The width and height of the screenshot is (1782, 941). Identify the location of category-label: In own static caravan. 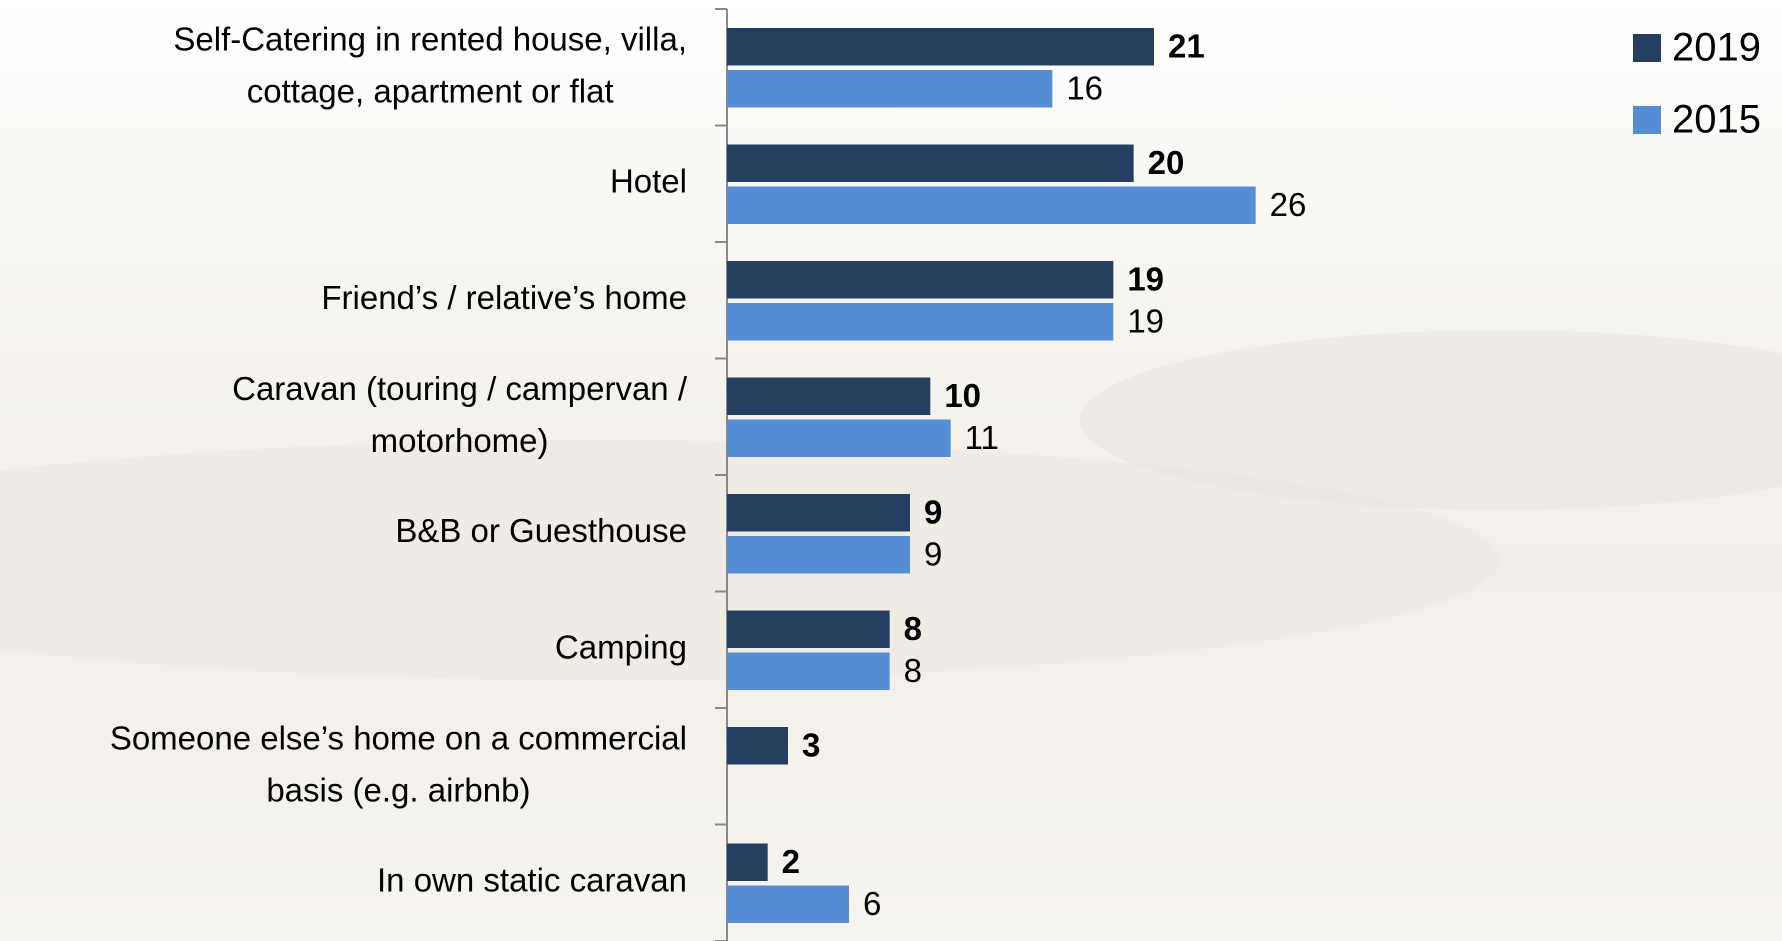
(532, 879).